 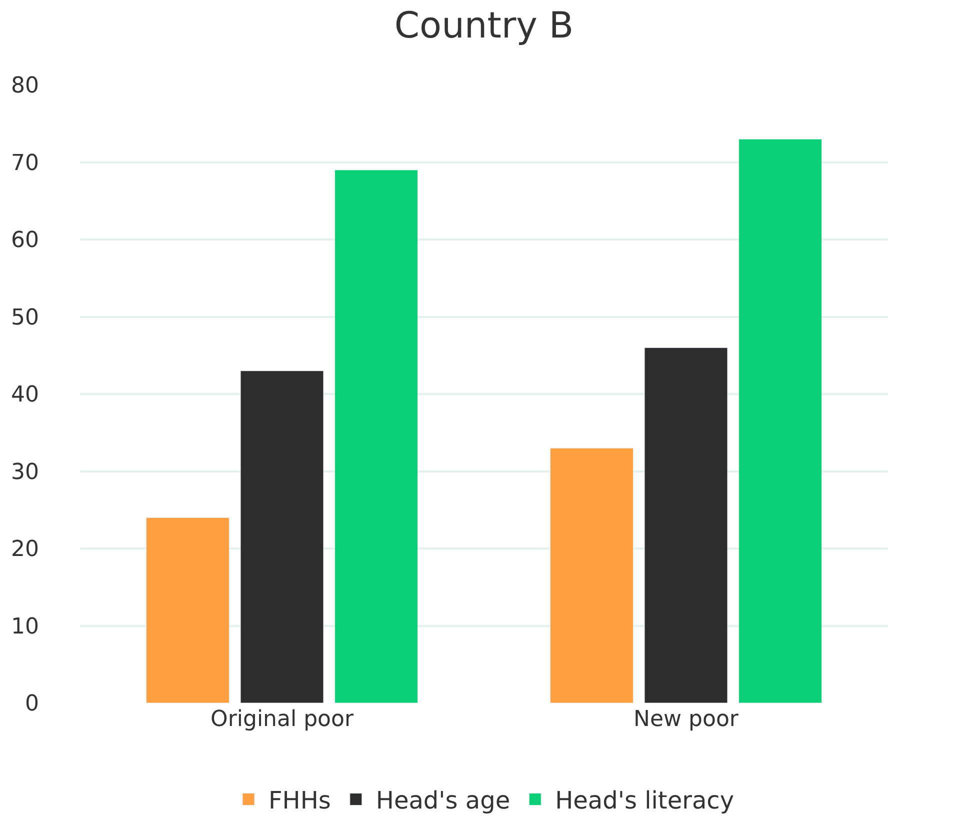 I want to click on y-tick-label: 20, so click(x=25, y=549).